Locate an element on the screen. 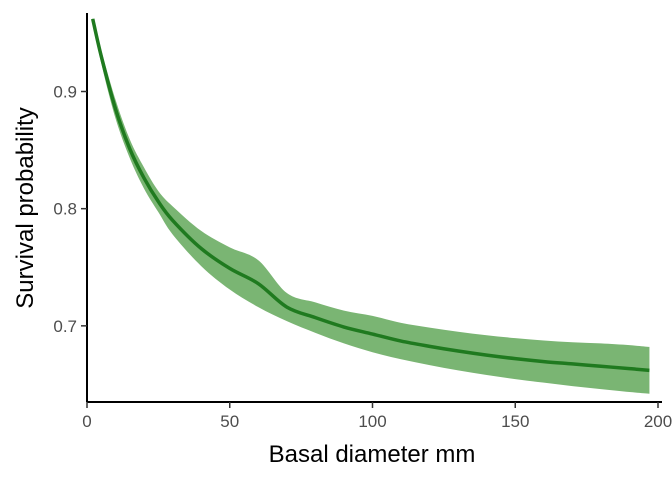 This screenshot has width=672, height=480. x-tick-label: 150 is located at coordinates (515, 421).